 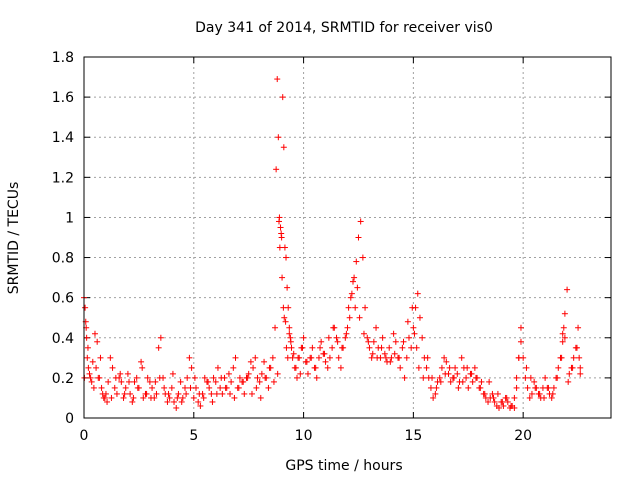 What do you see at coordinates (63, 98) in the screenshot?
I see `y-tick-label: 1.6` at bounding box center [63, 98].